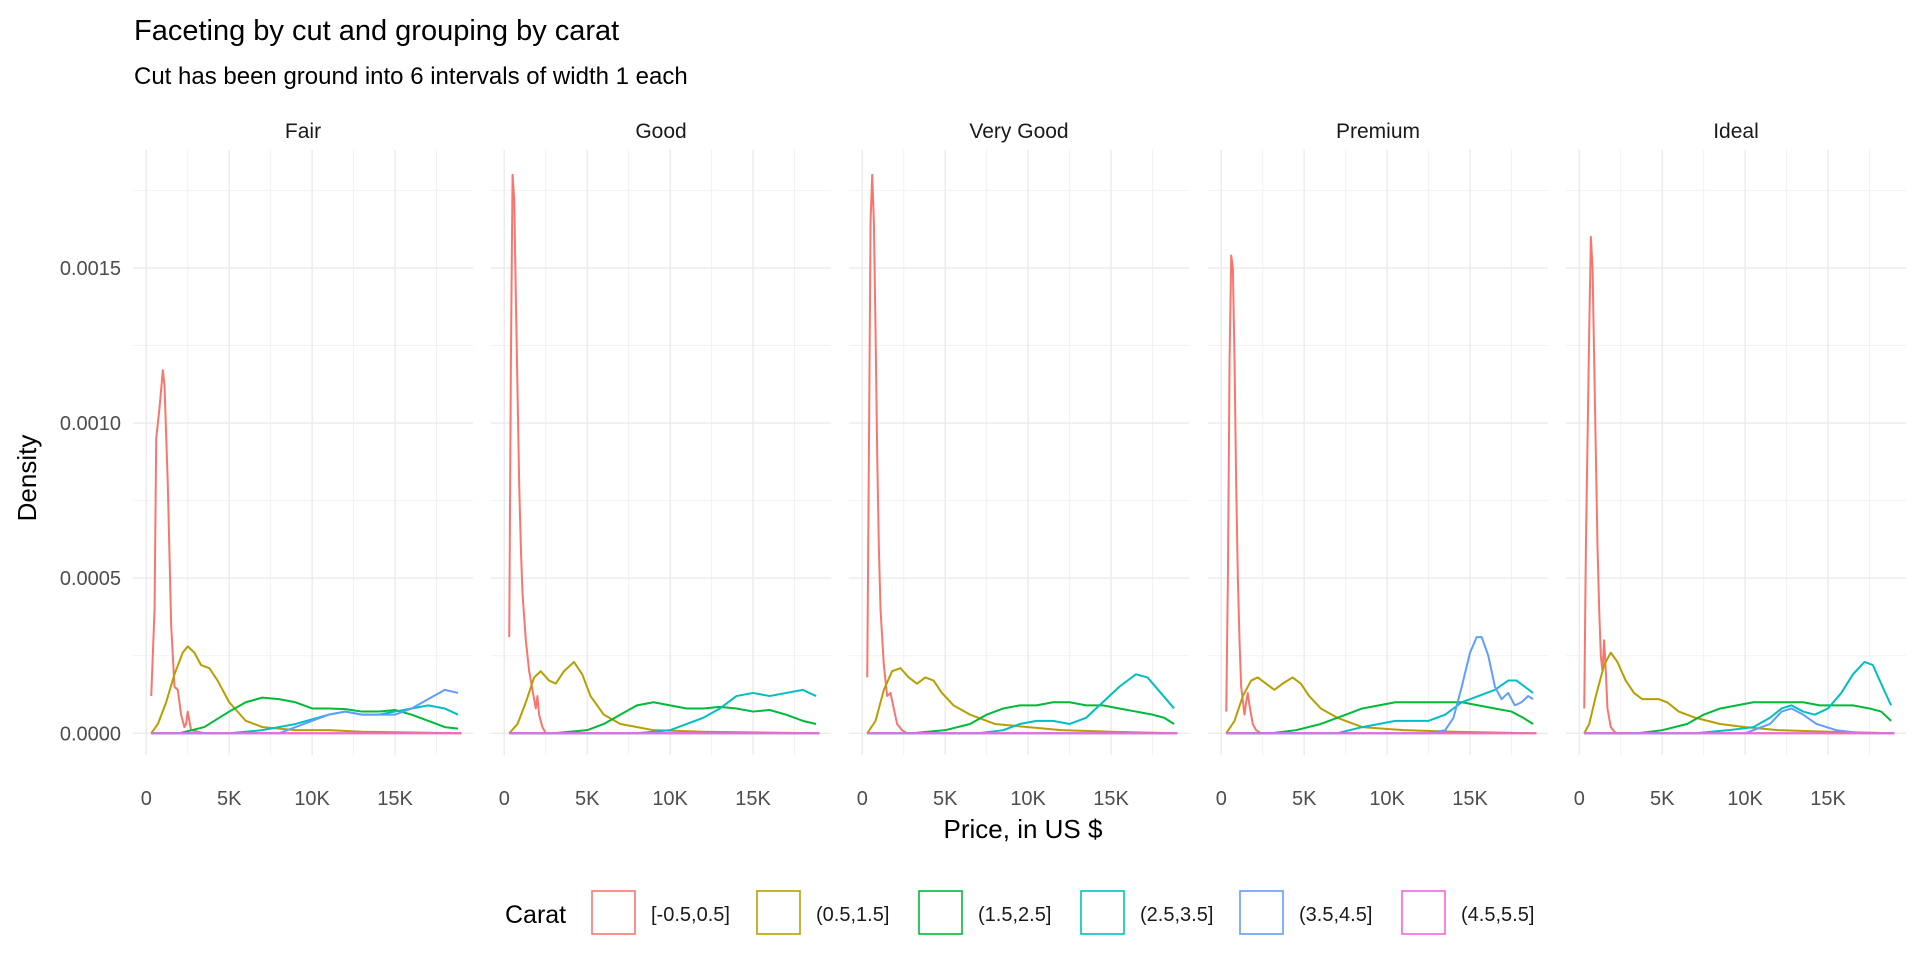 The width and height of the screenshot is (1920, 965). I want to click on y-tick-label: 0.0005, so click(90, 579).